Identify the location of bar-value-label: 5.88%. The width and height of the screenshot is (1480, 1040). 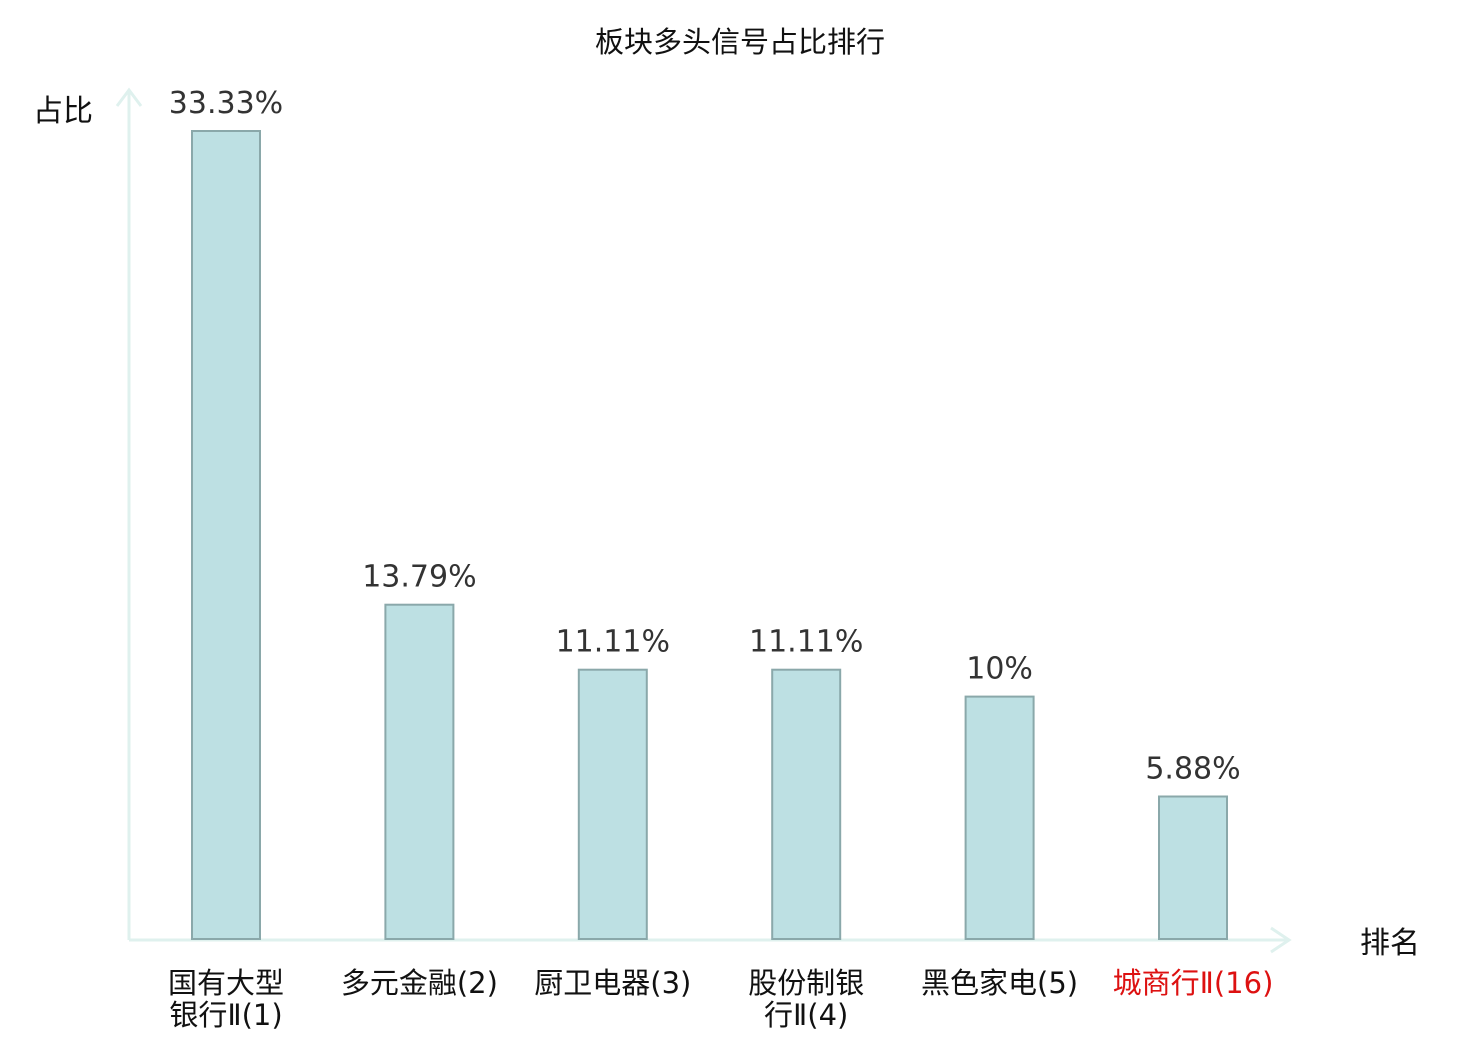
(1192, 769).